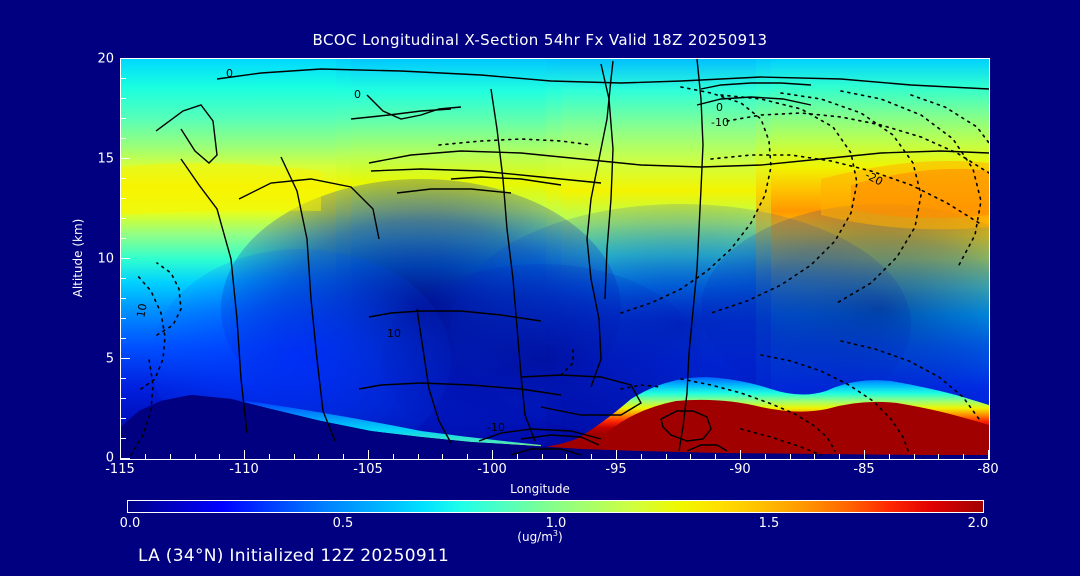 The width and height of the screenshot is (1080, 576). Describe the element at coordinates (109, 458) in the screenshot. I see `y-axis-tick-0: 0` at that location.